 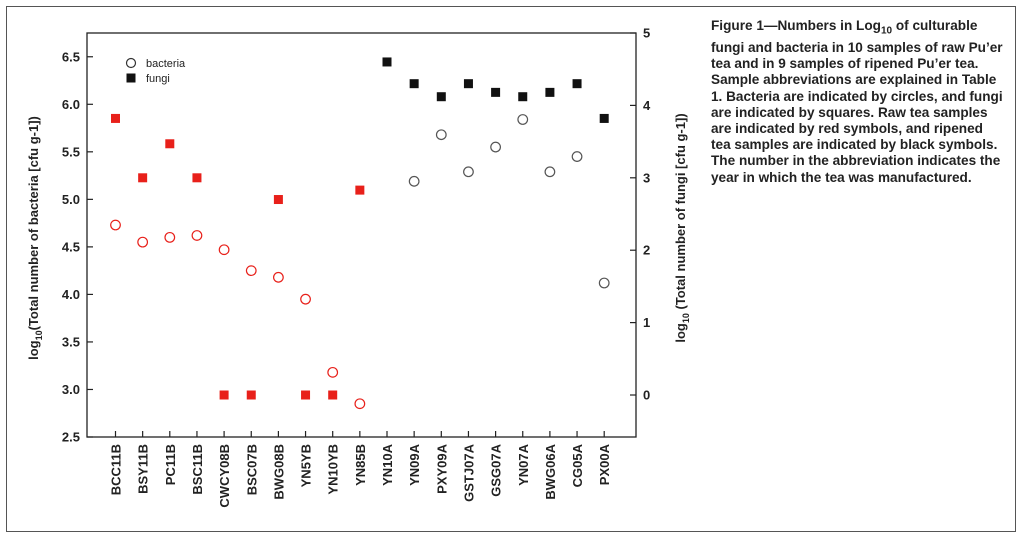 What do you see at coordinates (646, 250) in the screenshot?
I see `right-tick-label: 2` at bounding box center [646, 250].